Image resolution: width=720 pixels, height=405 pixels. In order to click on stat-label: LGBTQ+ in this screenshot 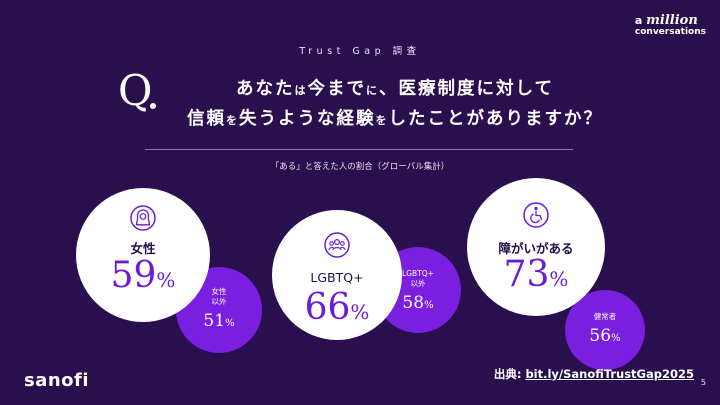, I will do `click(337, 277)`.